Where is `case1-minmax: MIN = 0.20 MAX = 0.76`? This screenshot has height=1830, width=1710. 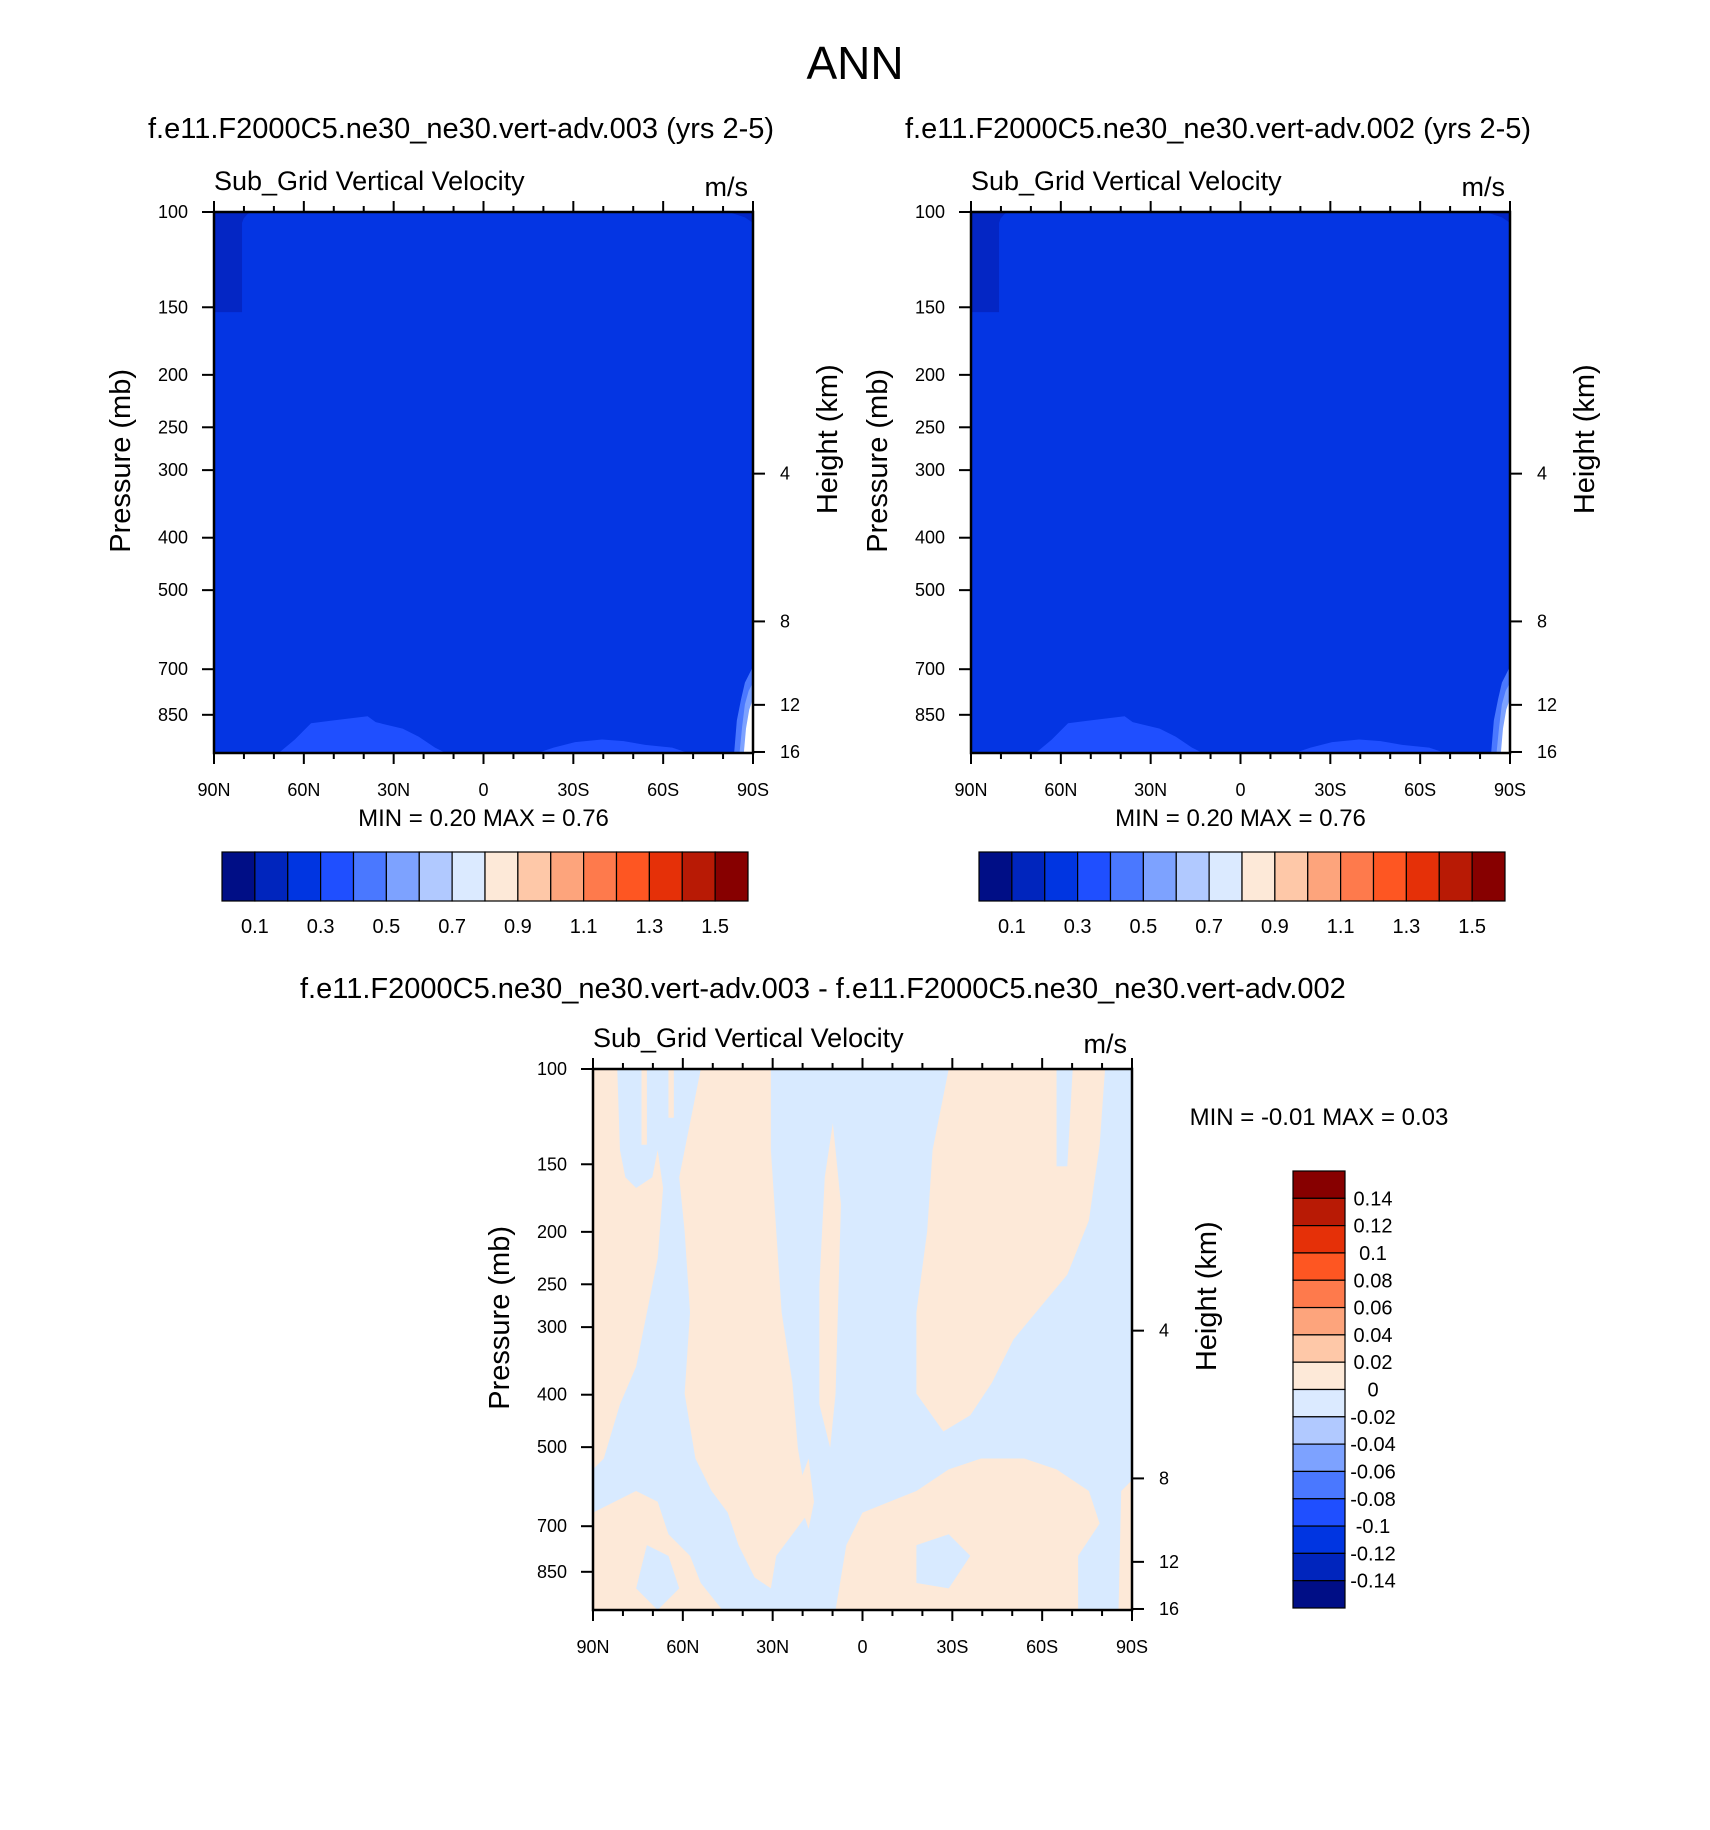 case1-minmax: MIN = 0.20 MAX = 0.76 is located at coordinates (483, 818).